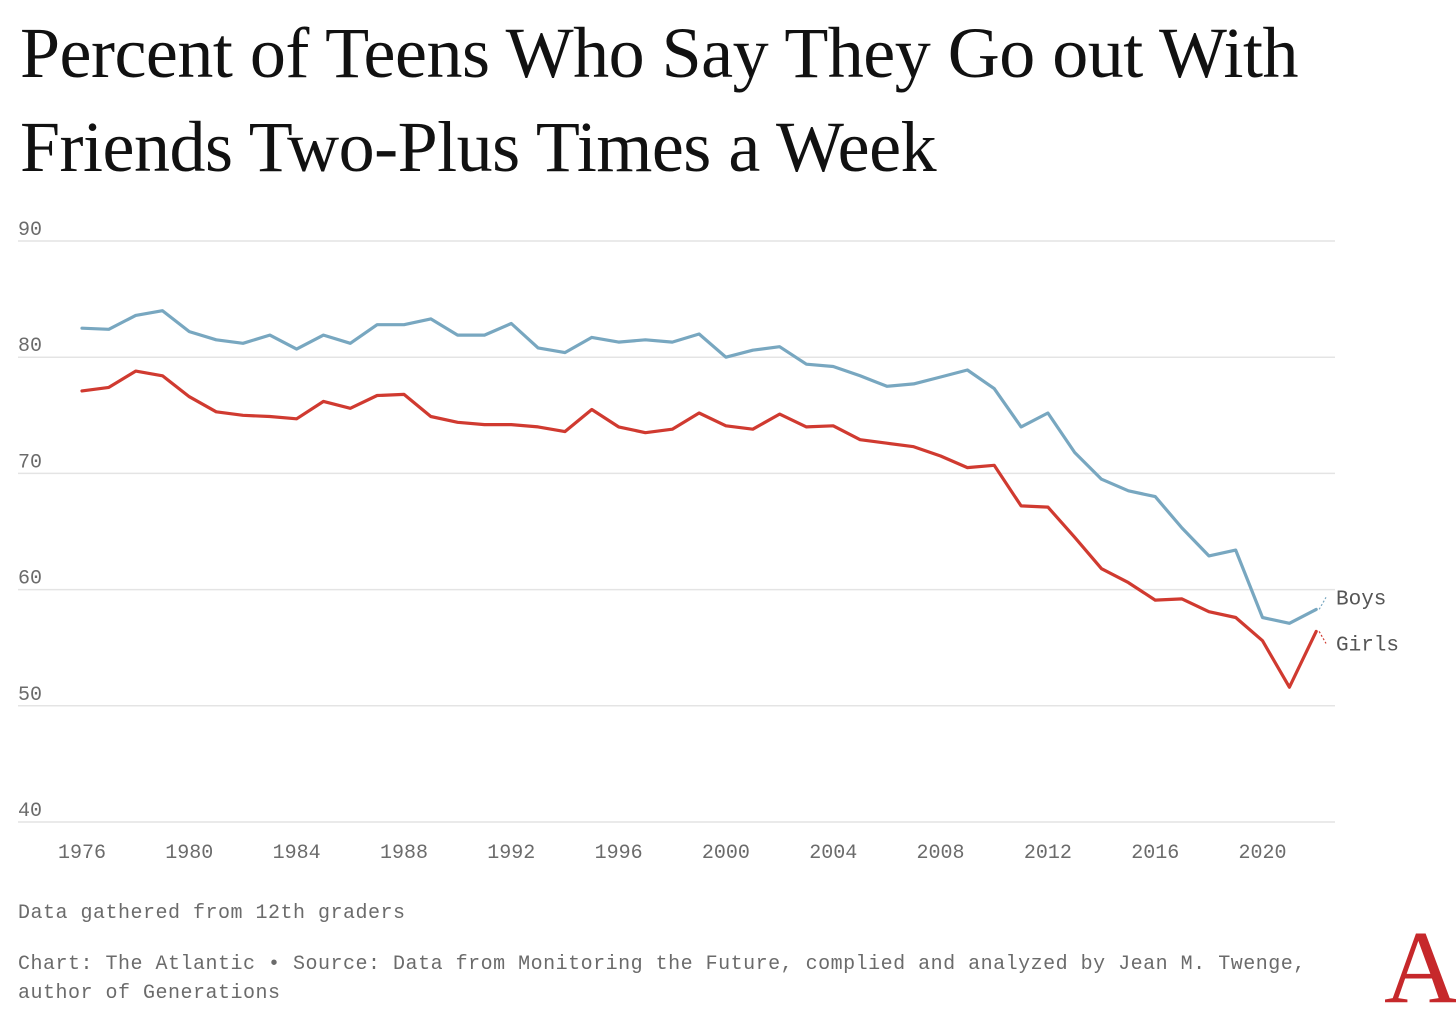 The image size is (1456, 1032). Describe the element at coordinates (30, 579) in the screenshot. I see `y-tick-label: 60` at that location.